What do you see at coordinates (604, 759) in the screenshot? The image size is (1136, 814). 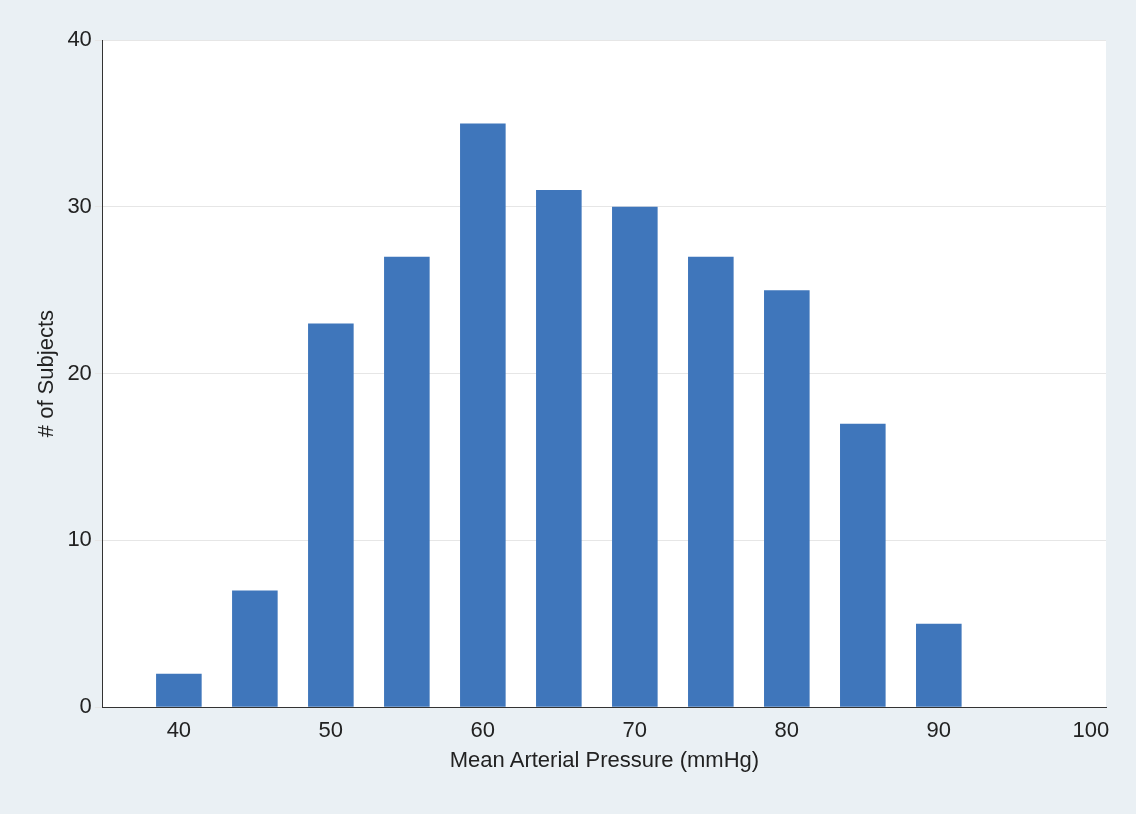 I see `x-axis-title: Mean Arterial Pressure (mmHg)` at bounding box center [604, 759].